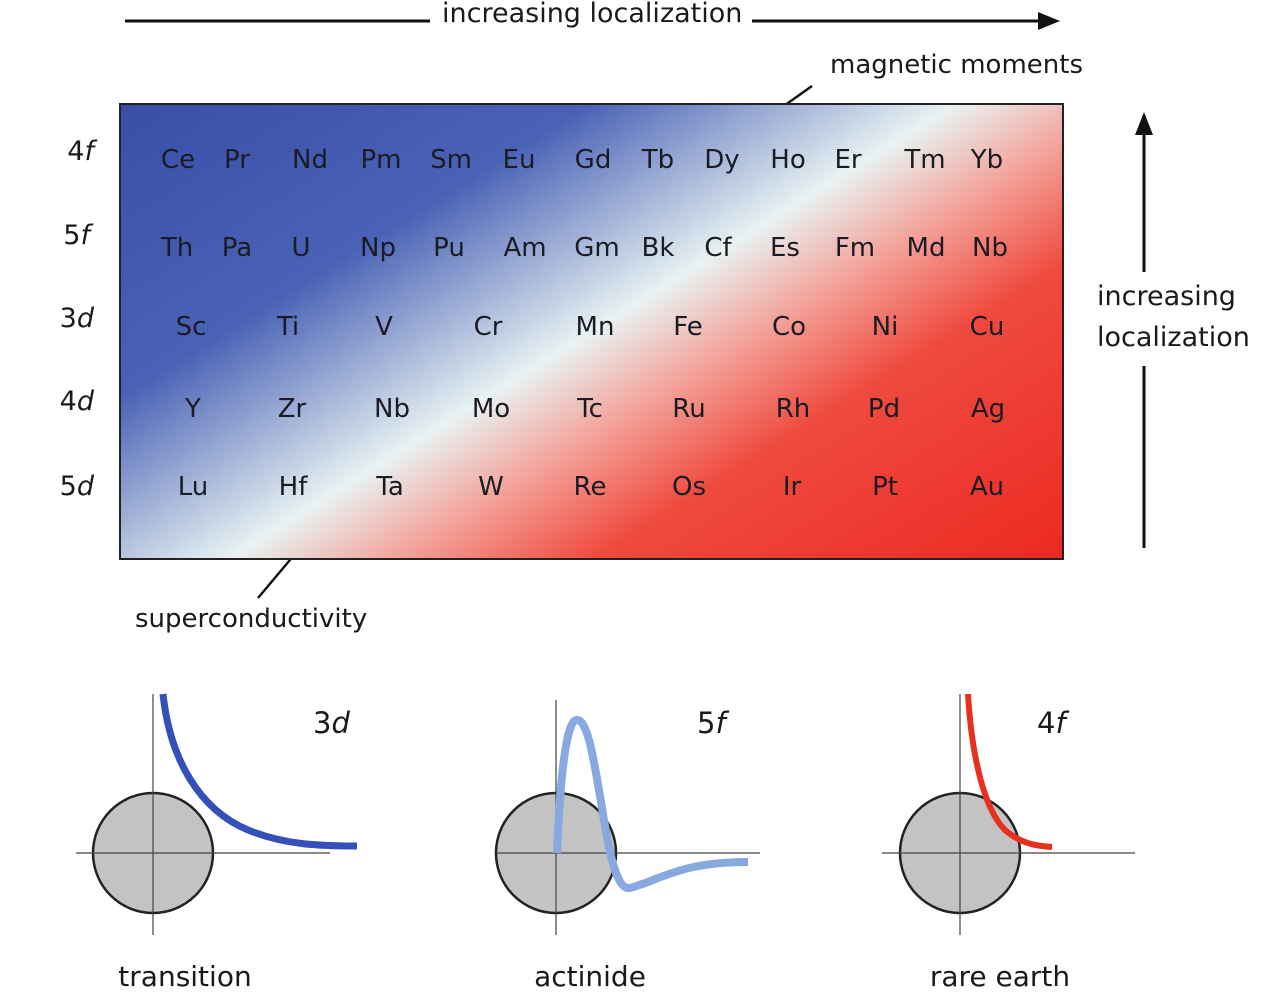  What do you see at coordinates (491, 409) in the screenshot?
I see `element-Mo: Mo` at bounding box center [491, 409].